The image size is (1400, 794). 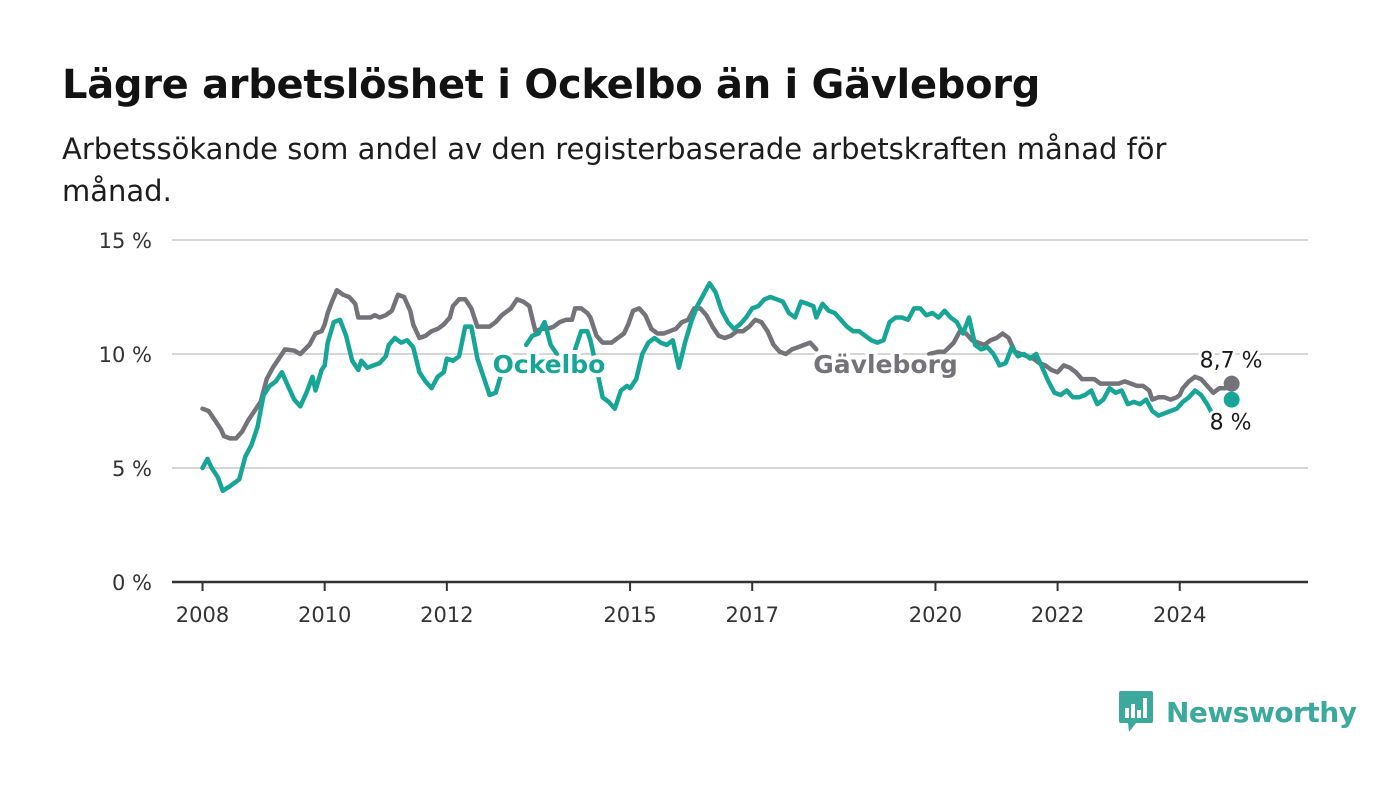 I want to click on series-label-halo: Gävleborg, so click(x=885, y=364).